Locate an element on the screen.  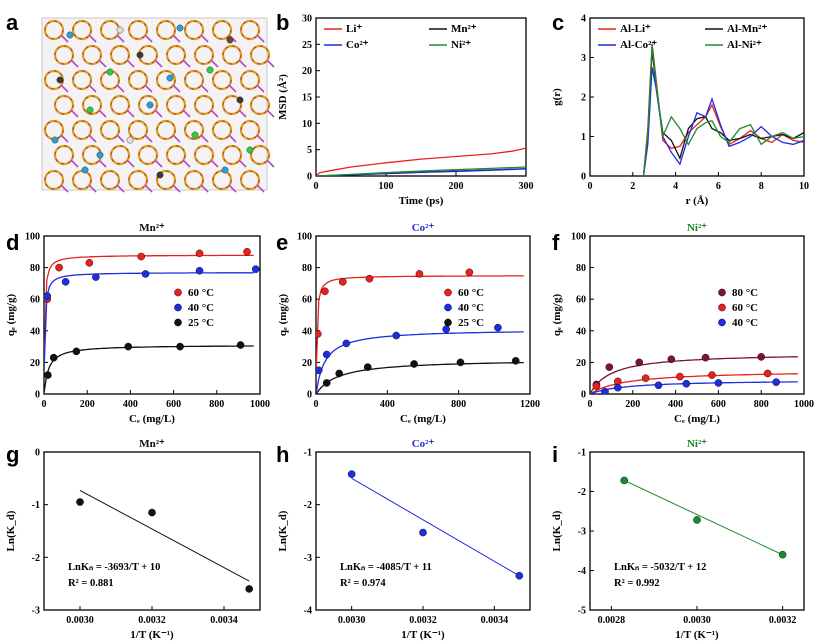
fit-r-squared: R² = 0.974 is located at coordinates (363, 583).